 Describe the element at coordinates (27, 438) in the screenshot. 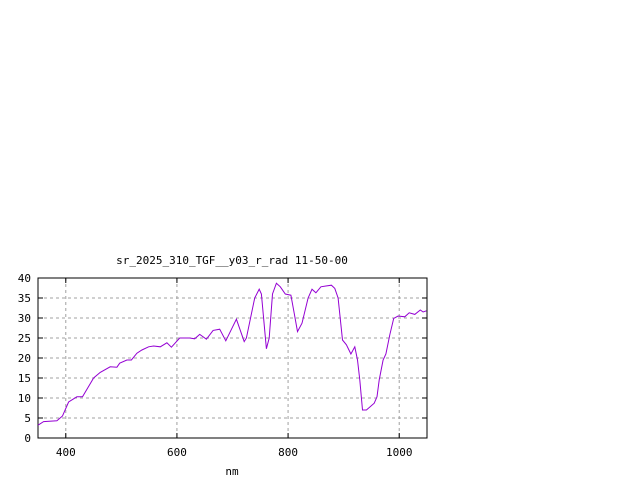

I see `y-tick-label: 0` at that location.